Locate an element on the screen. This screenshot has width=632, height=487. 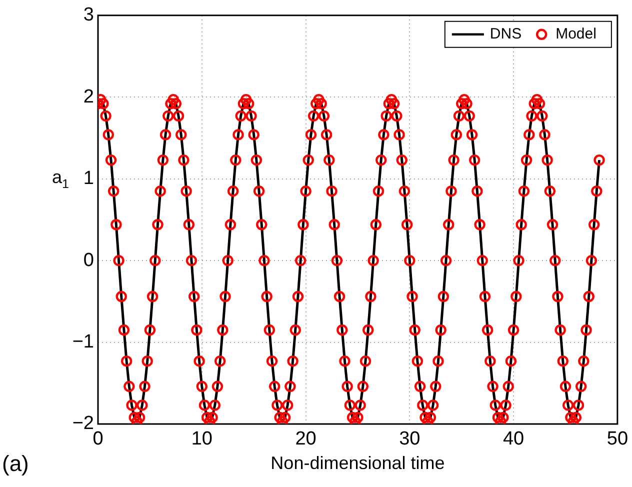
x-tick-label: 50 is located at coordinates (617, 439).